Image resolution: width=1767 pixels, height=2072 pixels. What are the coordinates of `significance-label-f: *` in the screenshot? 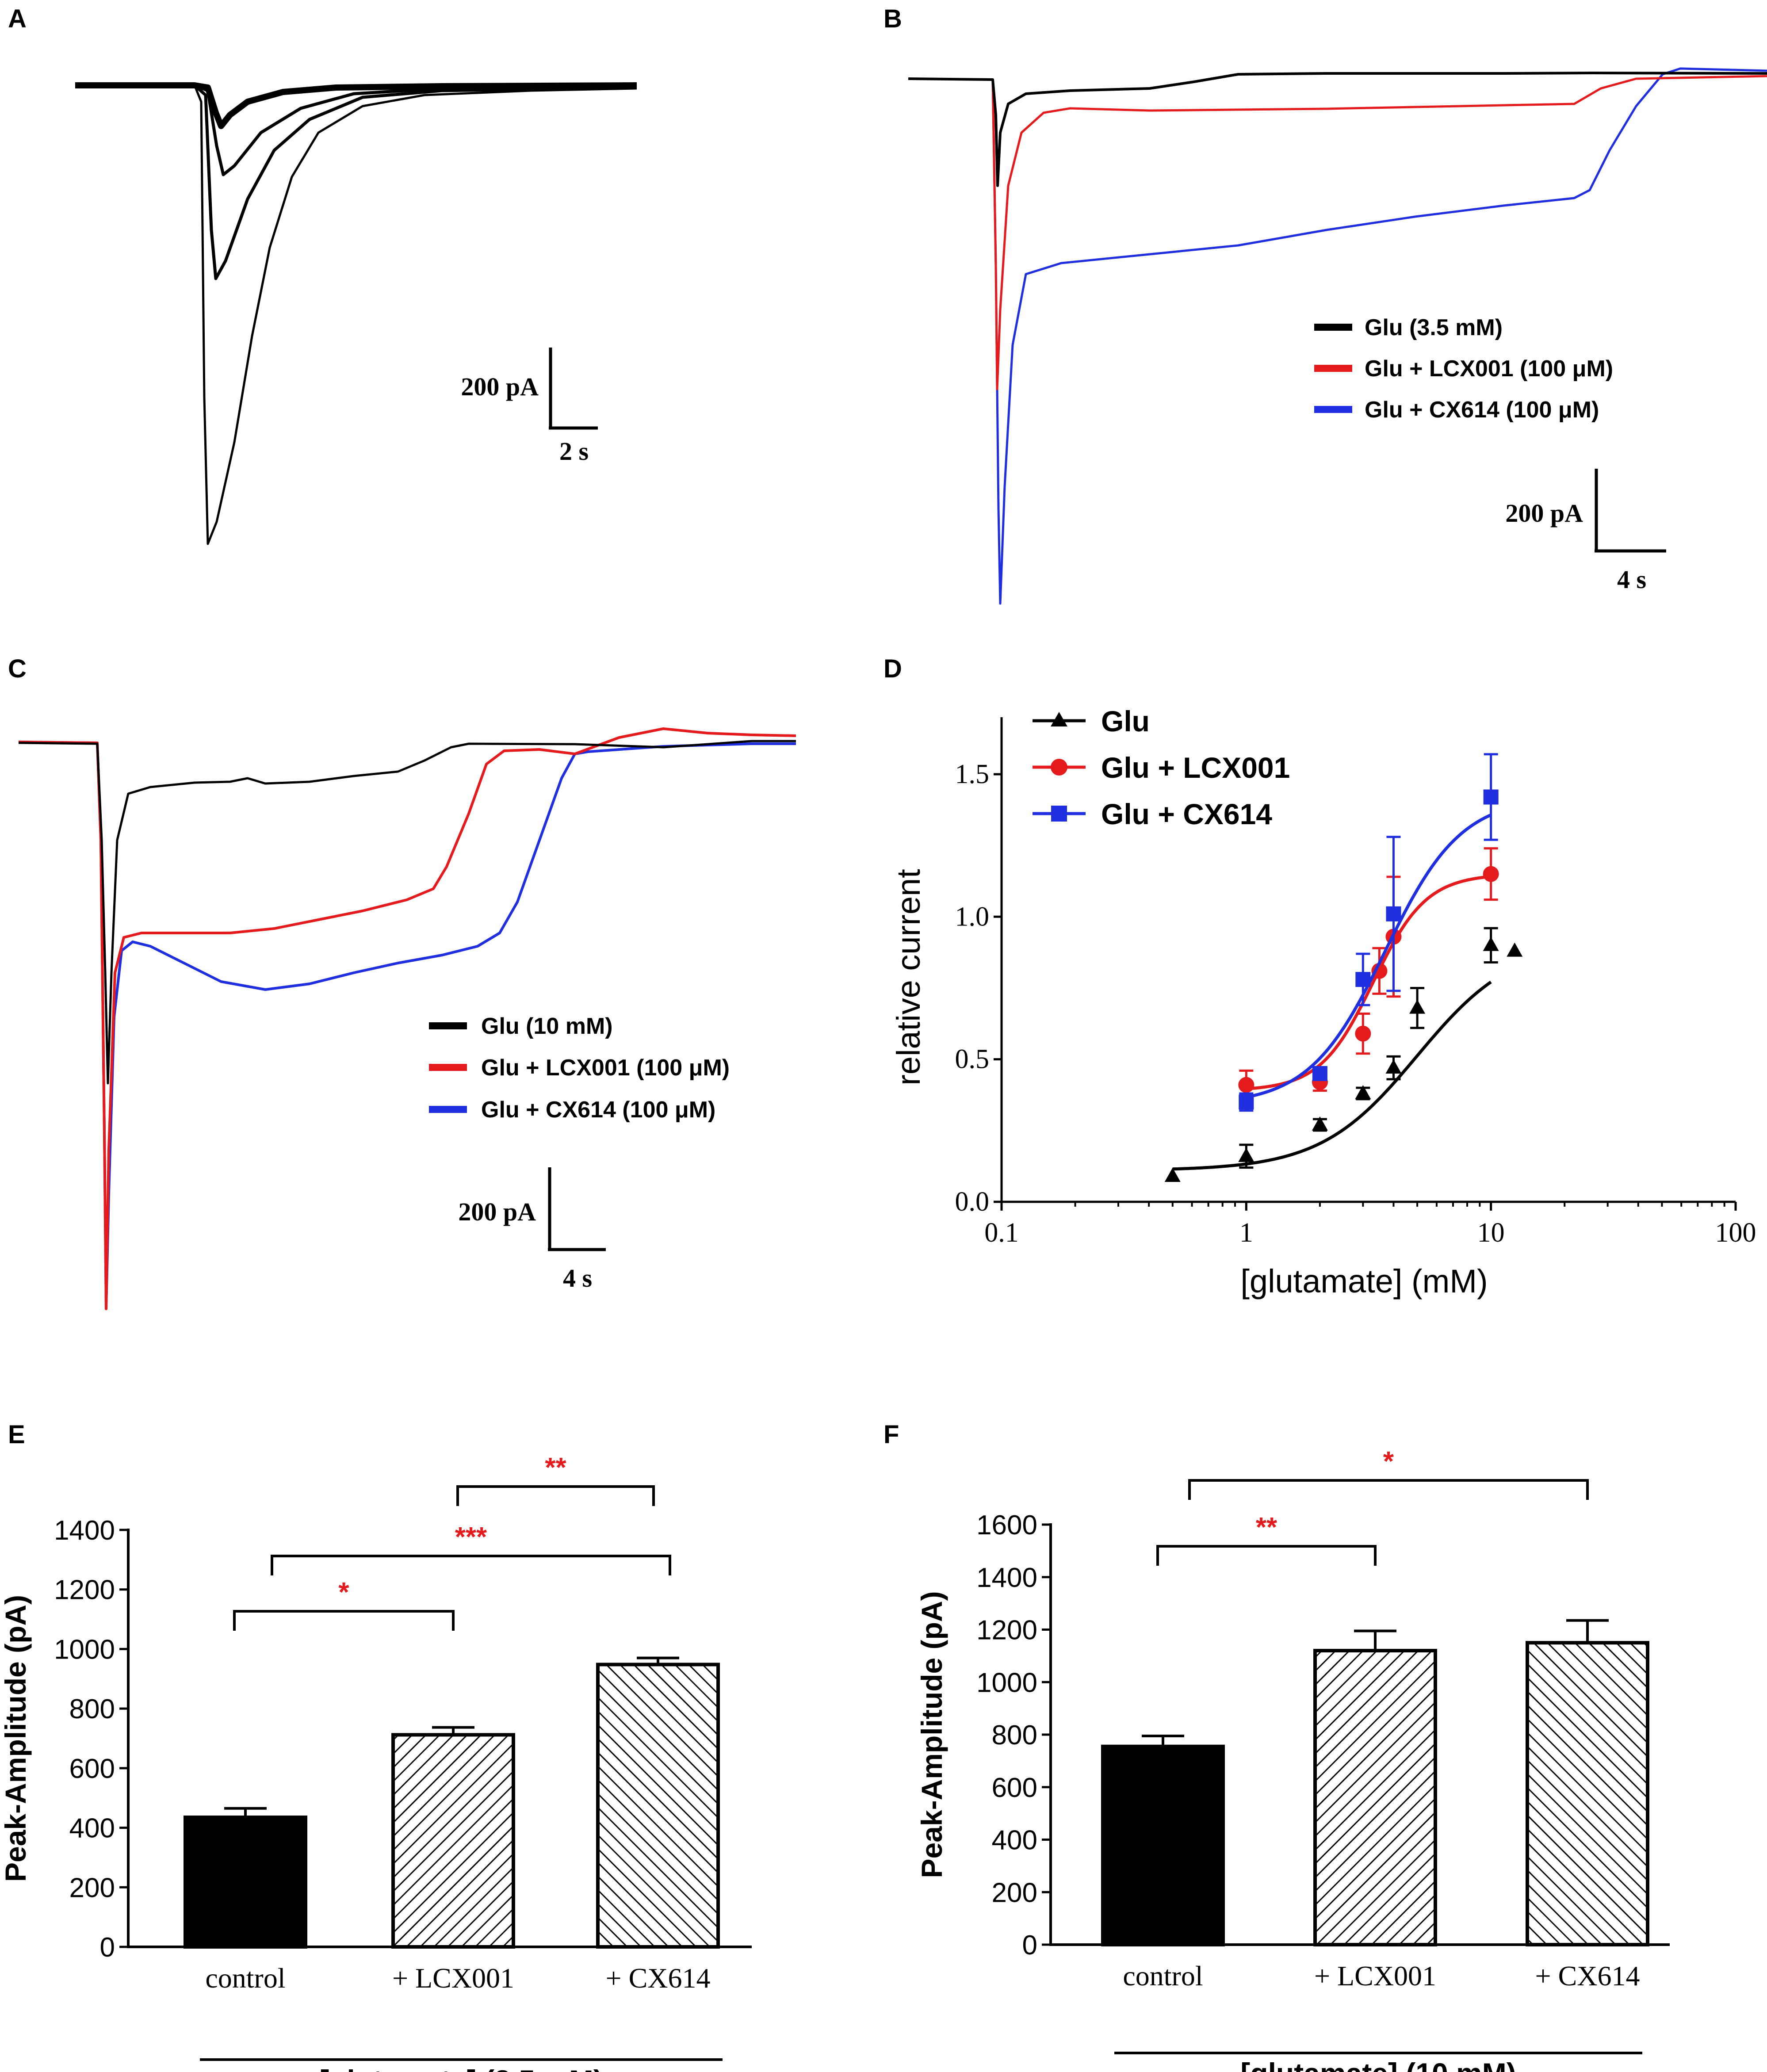 It's located at (1388, 1462).